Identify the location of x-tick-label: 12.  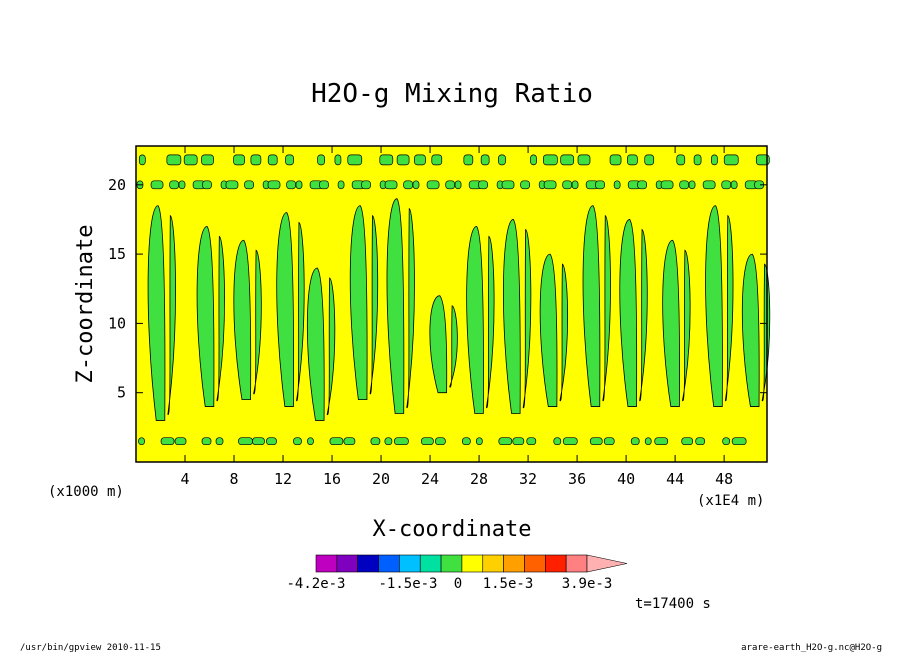
(283, 479).